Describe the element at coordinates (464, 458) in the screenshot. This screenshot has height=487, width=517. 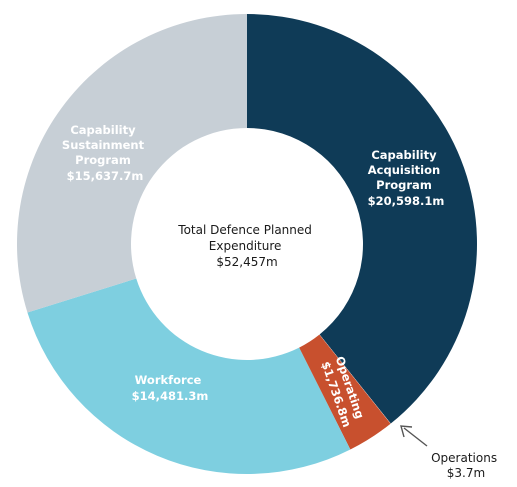
I see `label-operations-line1: Operations` at that location.